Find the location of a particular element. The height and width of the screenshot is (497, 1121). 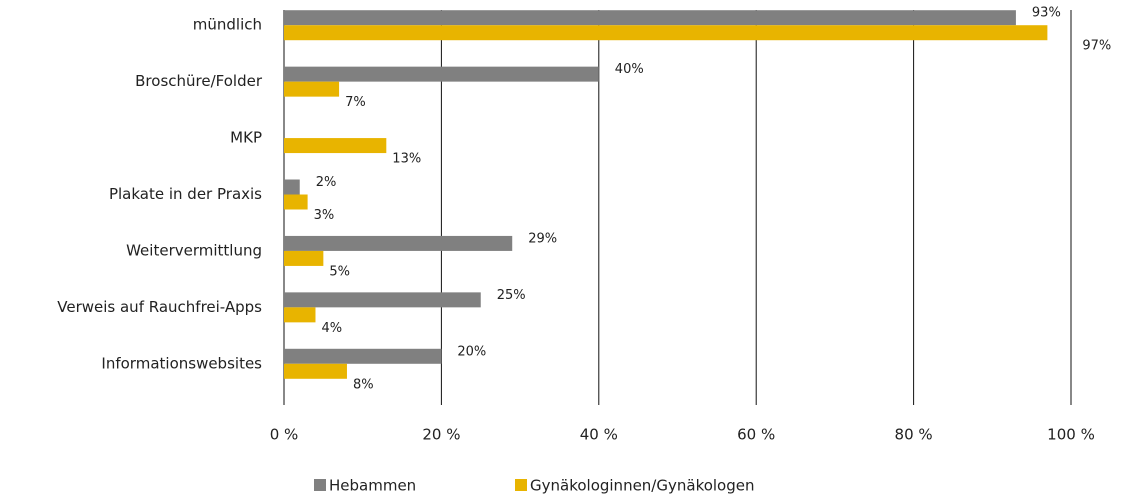

x-tick-label: 100 % is located at coordinates (1071, 435).